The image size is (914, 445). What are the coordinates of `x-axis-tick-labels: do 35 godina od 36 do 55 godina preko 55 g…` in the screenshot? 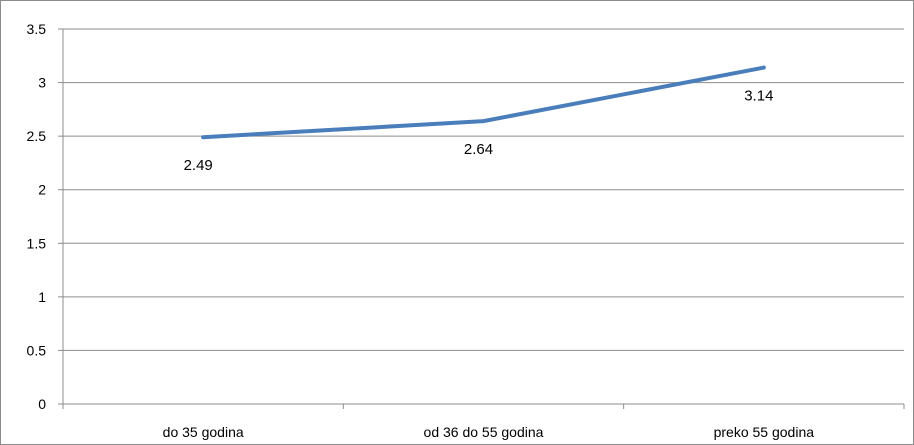 It's located at (489, 432).